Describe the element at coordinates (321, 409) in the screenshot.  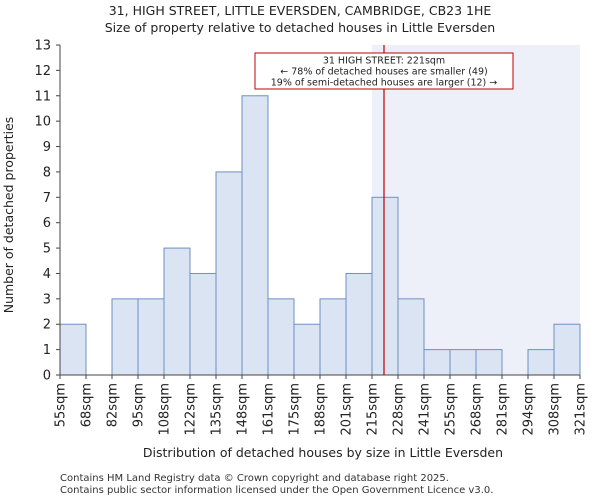
I see `x-tick-label: 188sqm` at that location.